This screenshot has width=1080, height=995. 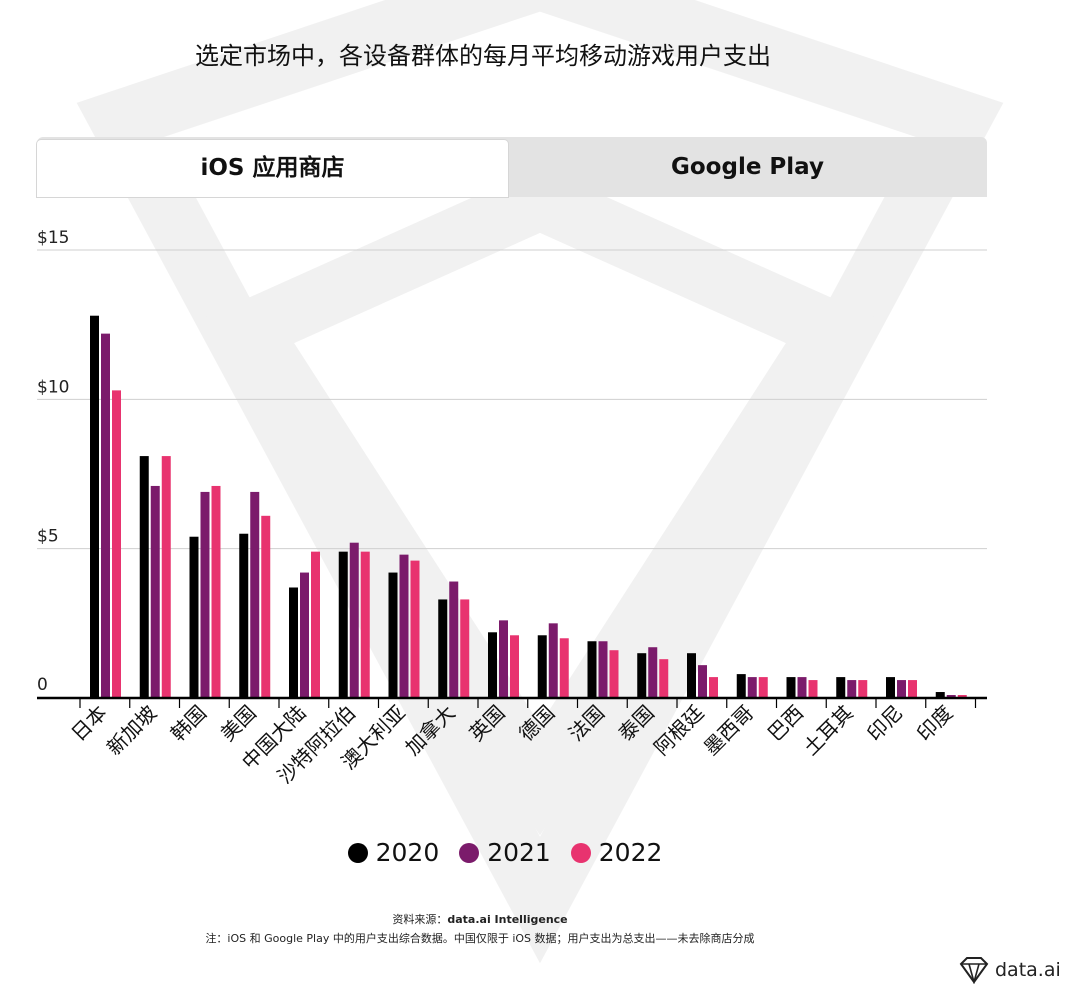 What do you see at coordinates (827, 730) in the screenshot?
I see `x-tick-label: 土耳其` at bounding box center [827, 730].